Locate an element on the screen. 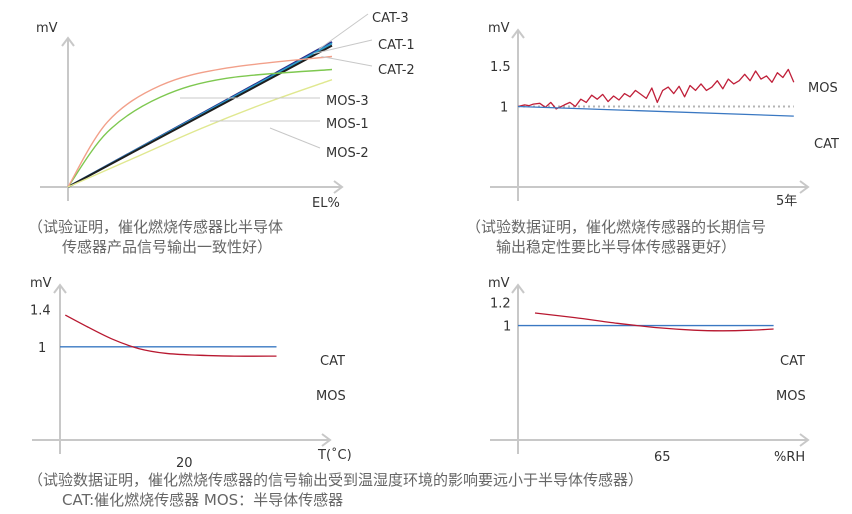 The height and width of the screenshot is (514, 852). chart1-y-label: mV is located at coordinates (47, 28).